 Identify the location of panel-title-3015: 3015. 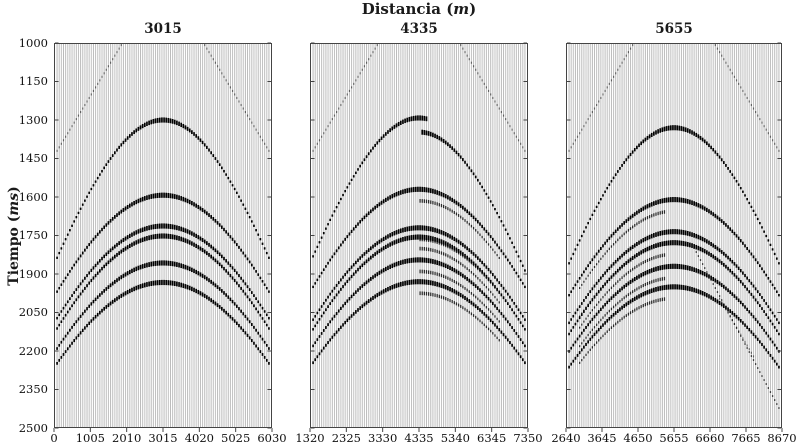
(163, 29).